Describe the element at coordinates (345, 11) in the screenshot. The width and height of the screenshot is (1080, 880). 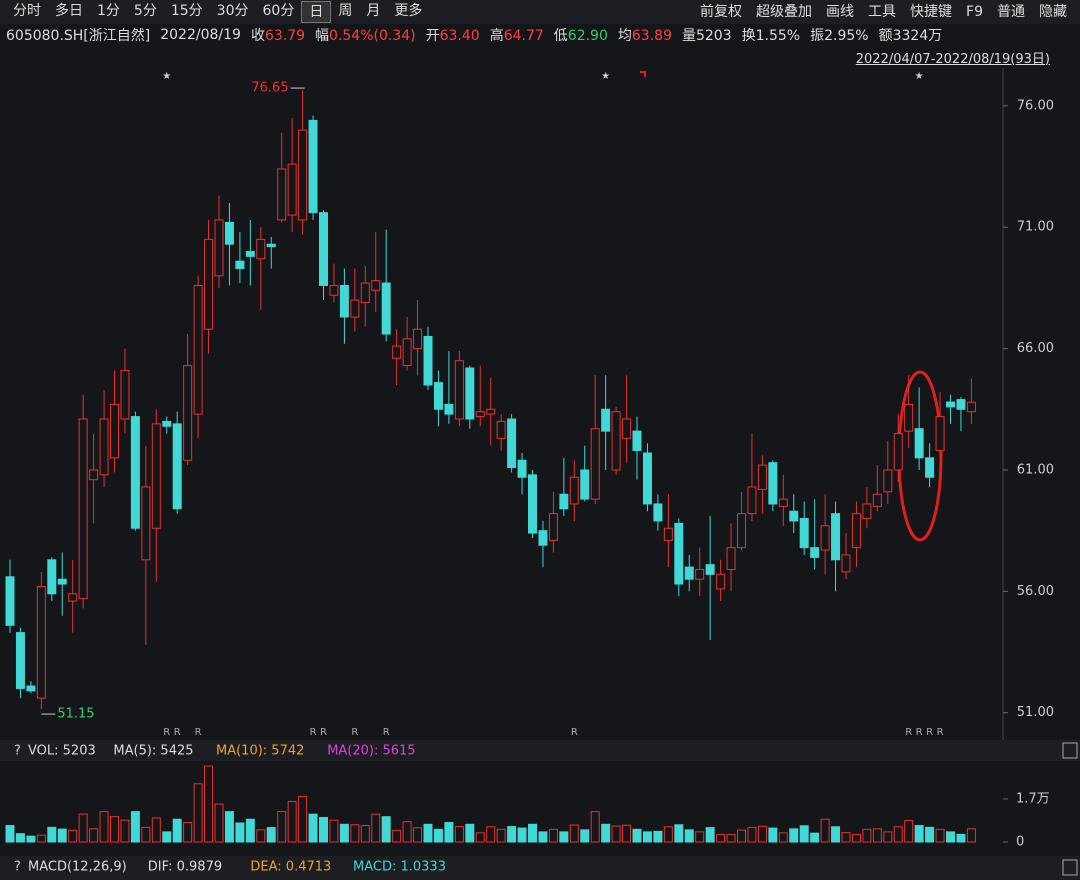
I see `period-tab: 周` at that location.